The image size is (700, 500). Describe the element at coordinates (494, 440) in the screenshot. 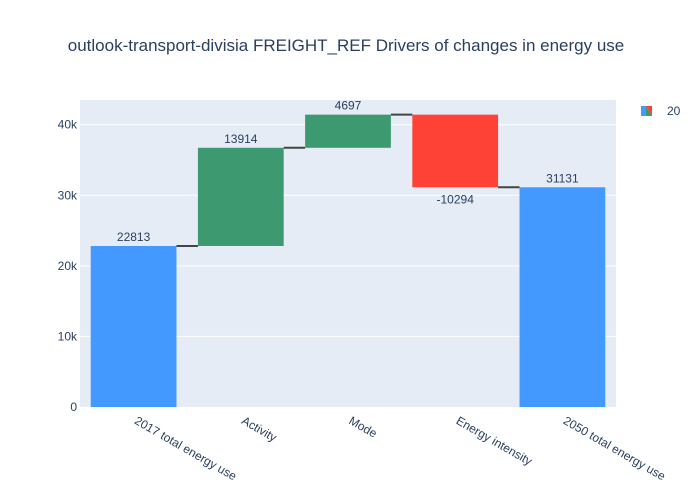

I see `x-tick-label: Energy intensity` at that location.